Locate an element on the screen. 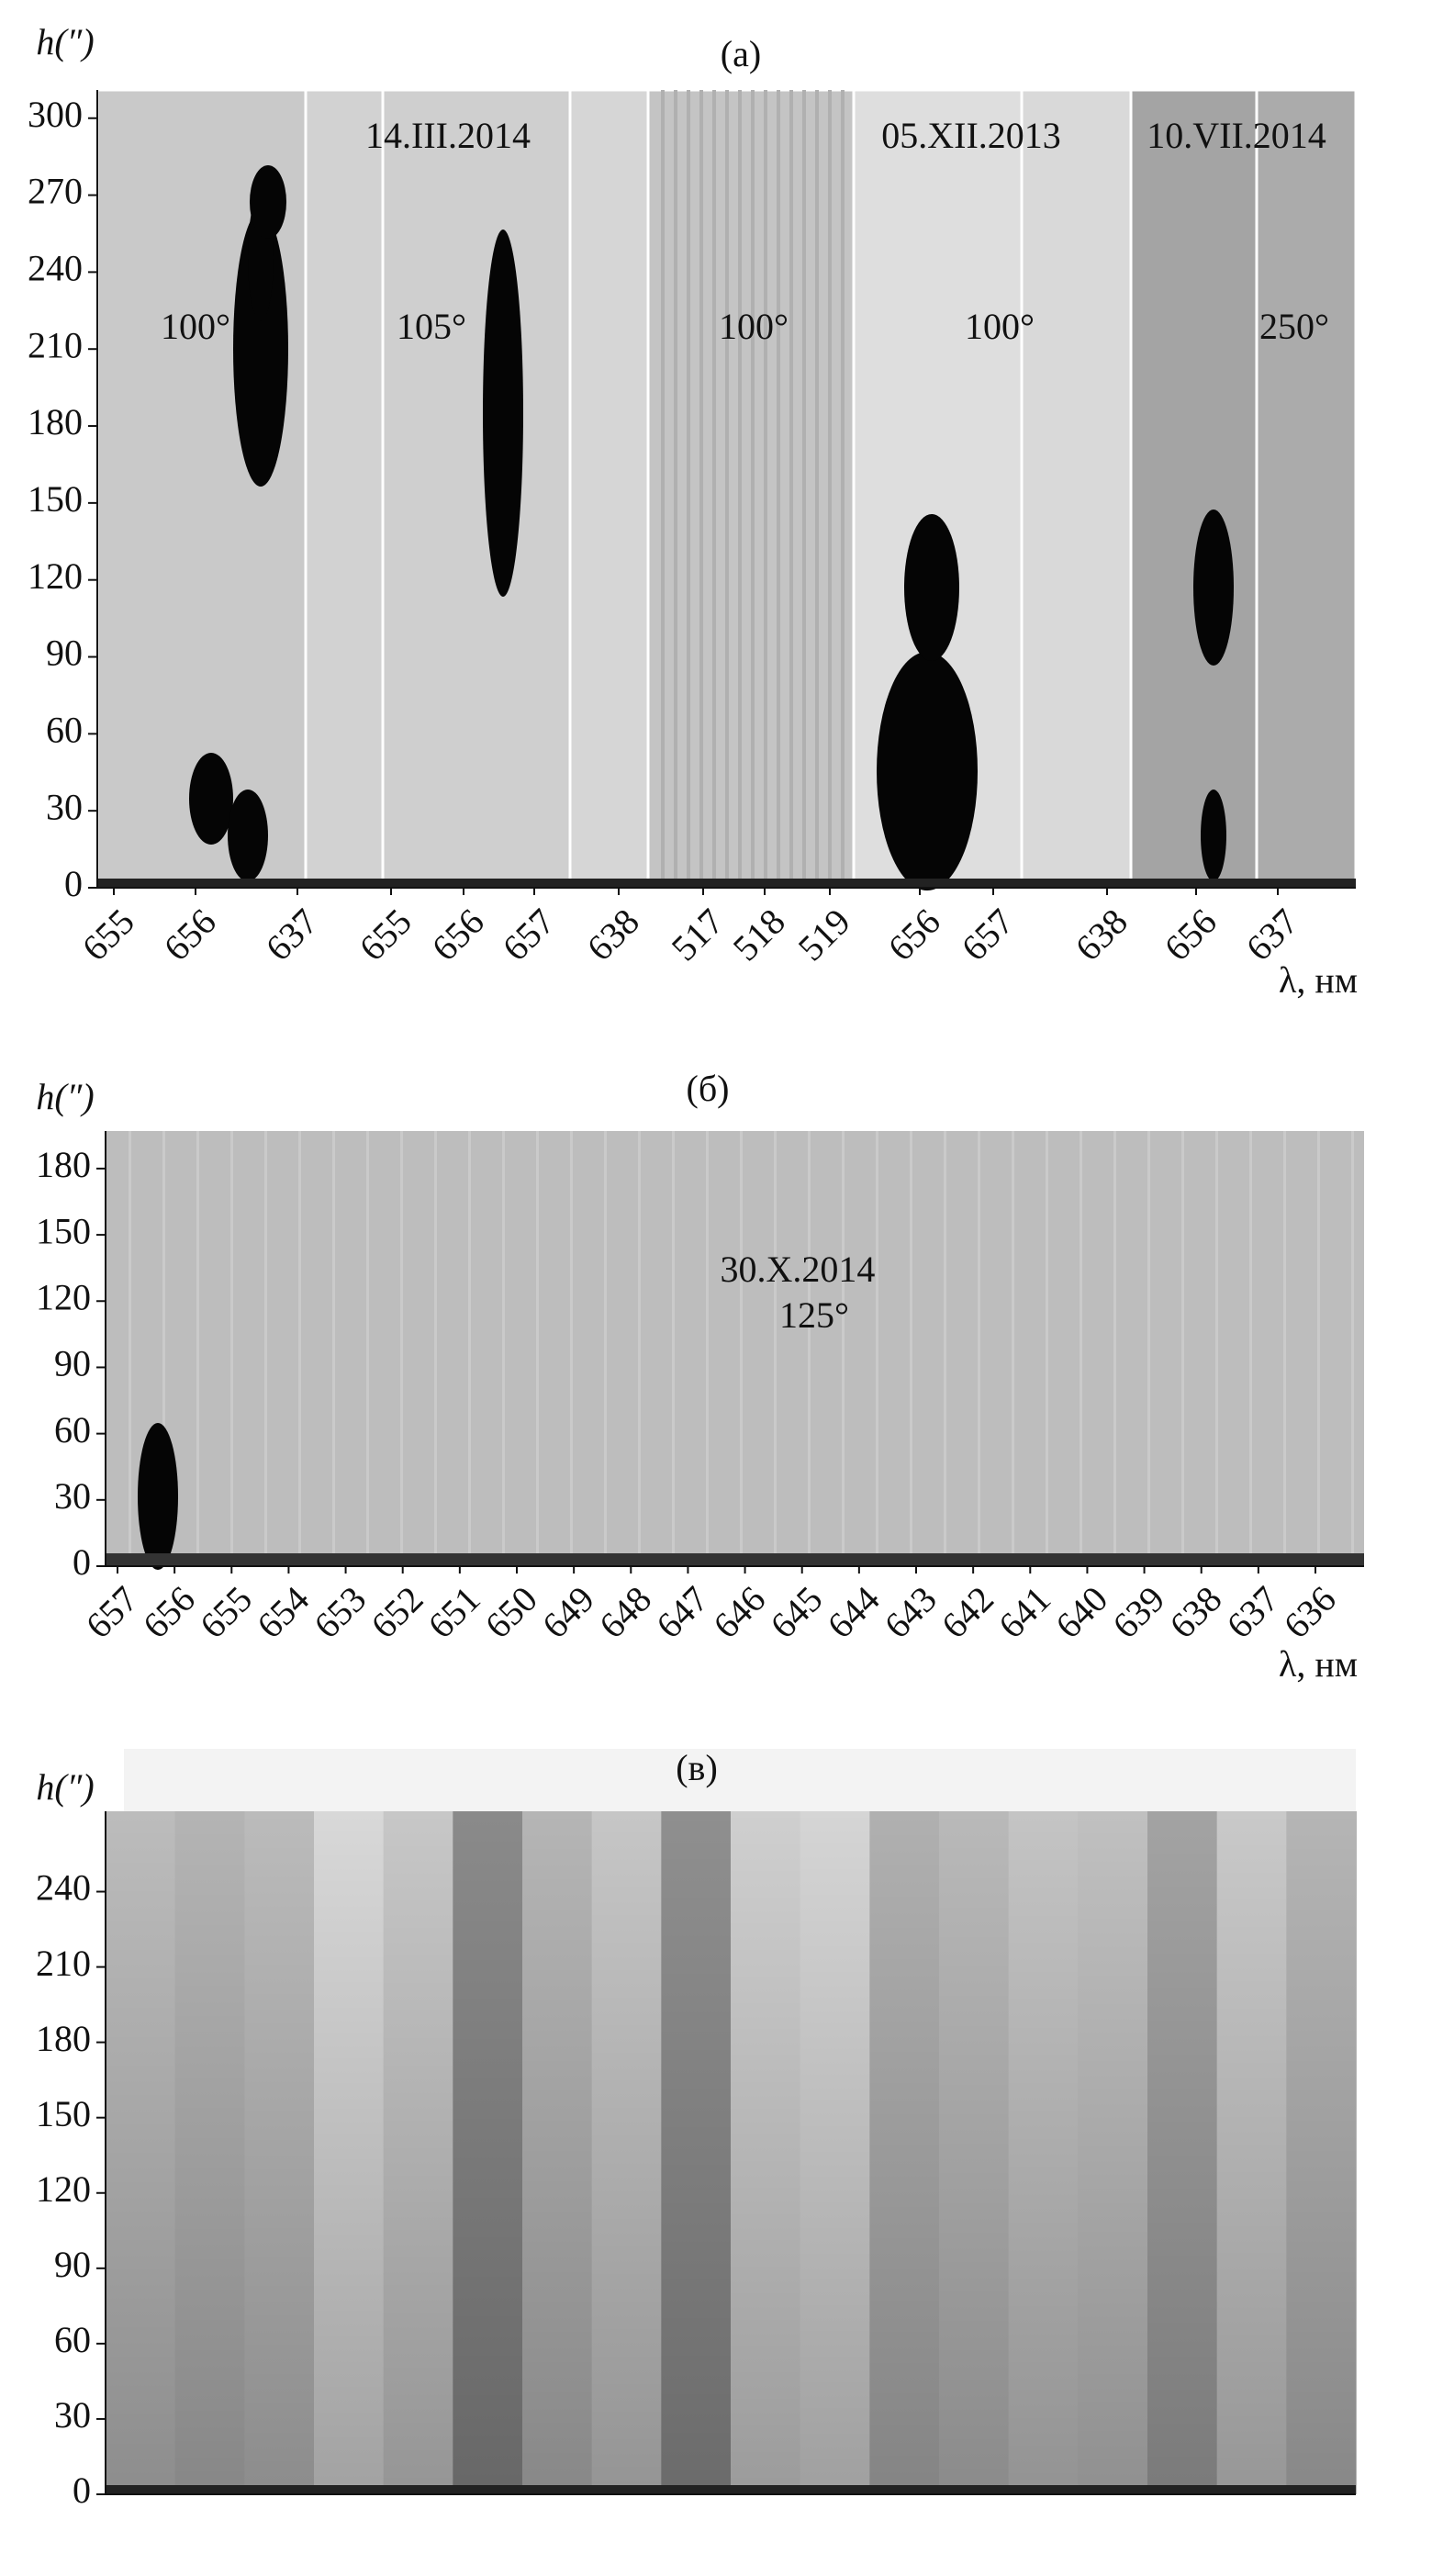  x-tick-label: 654 is located at coordinates (283, 1612).